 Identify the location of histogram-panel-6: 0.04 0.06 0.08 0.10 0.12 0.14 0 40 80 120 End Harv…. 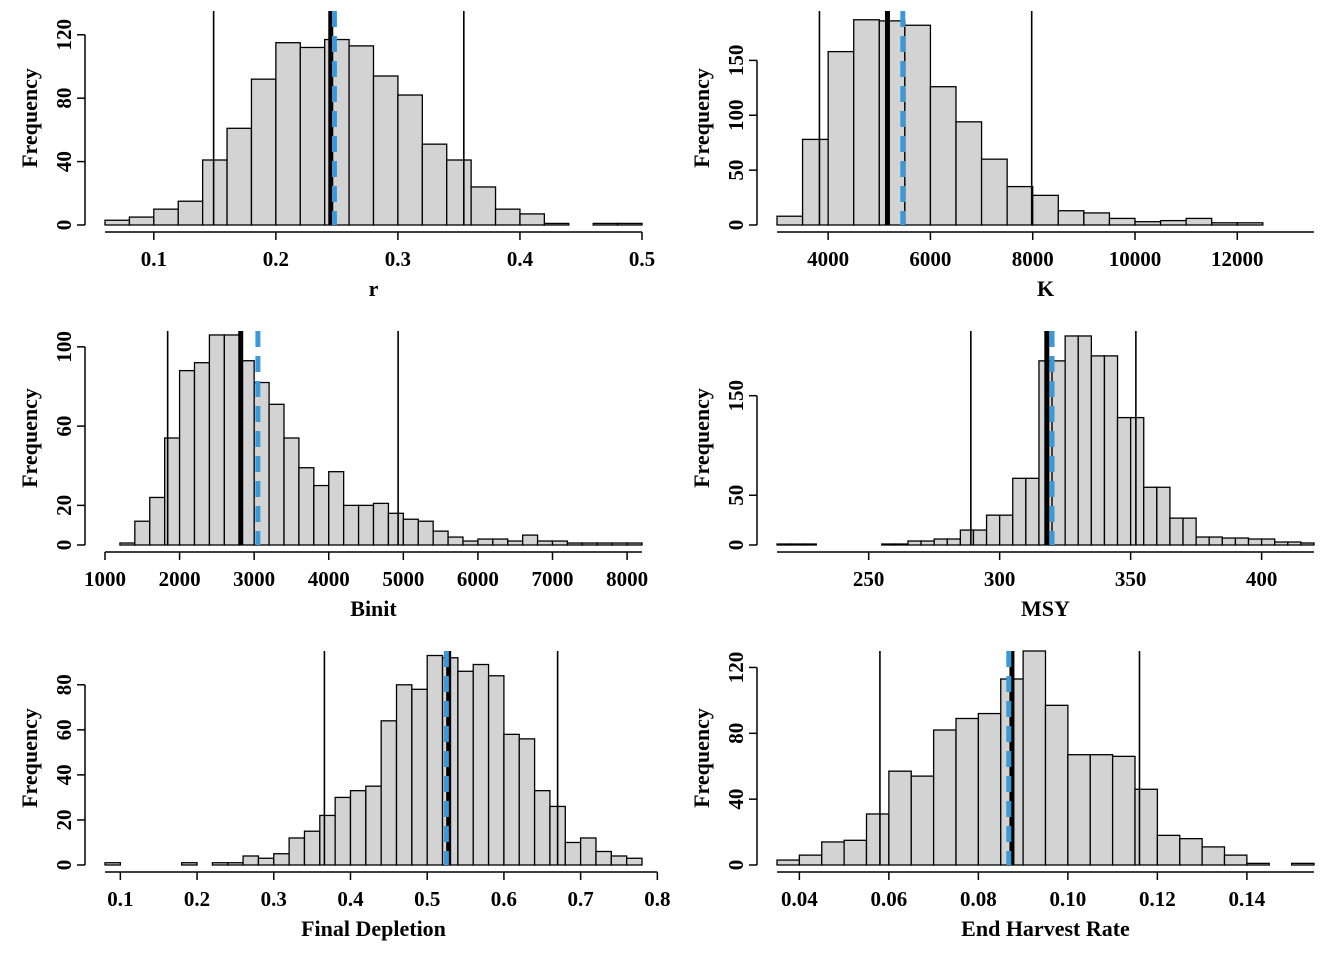
(1002, 795).